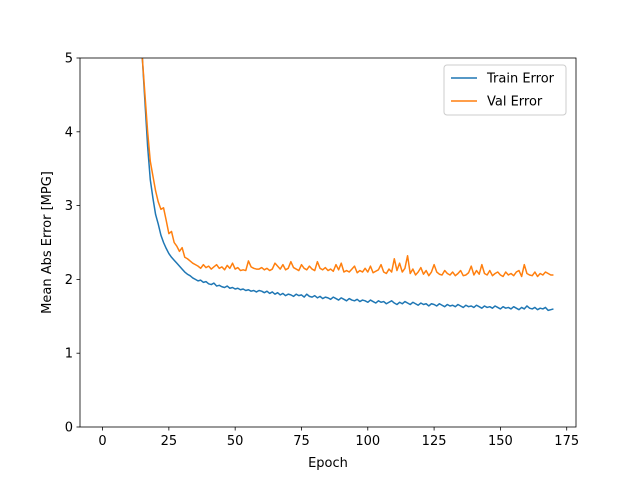 The image size is (640, 480). Describe the element at coordinates (69, 132) in the screenshot. I see `y-tick-label: 4` at that location.